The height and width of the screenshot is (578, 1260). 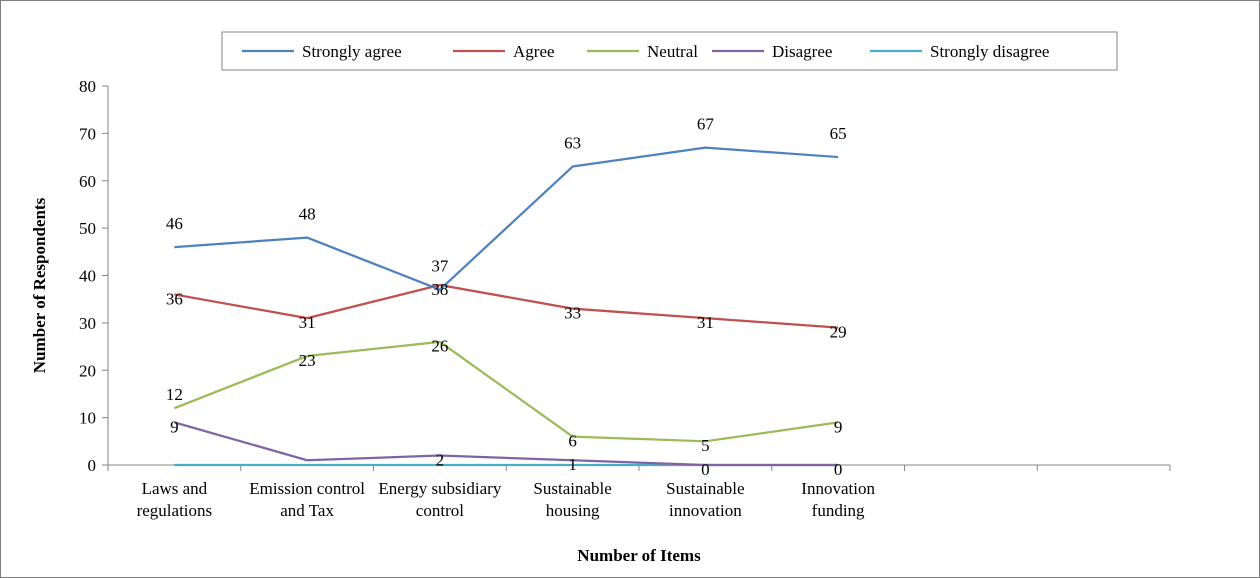 What do you see at coordinates (506, 391) in the screenshot?
I see `series-line-neutral` at bounding box center [506, 391].